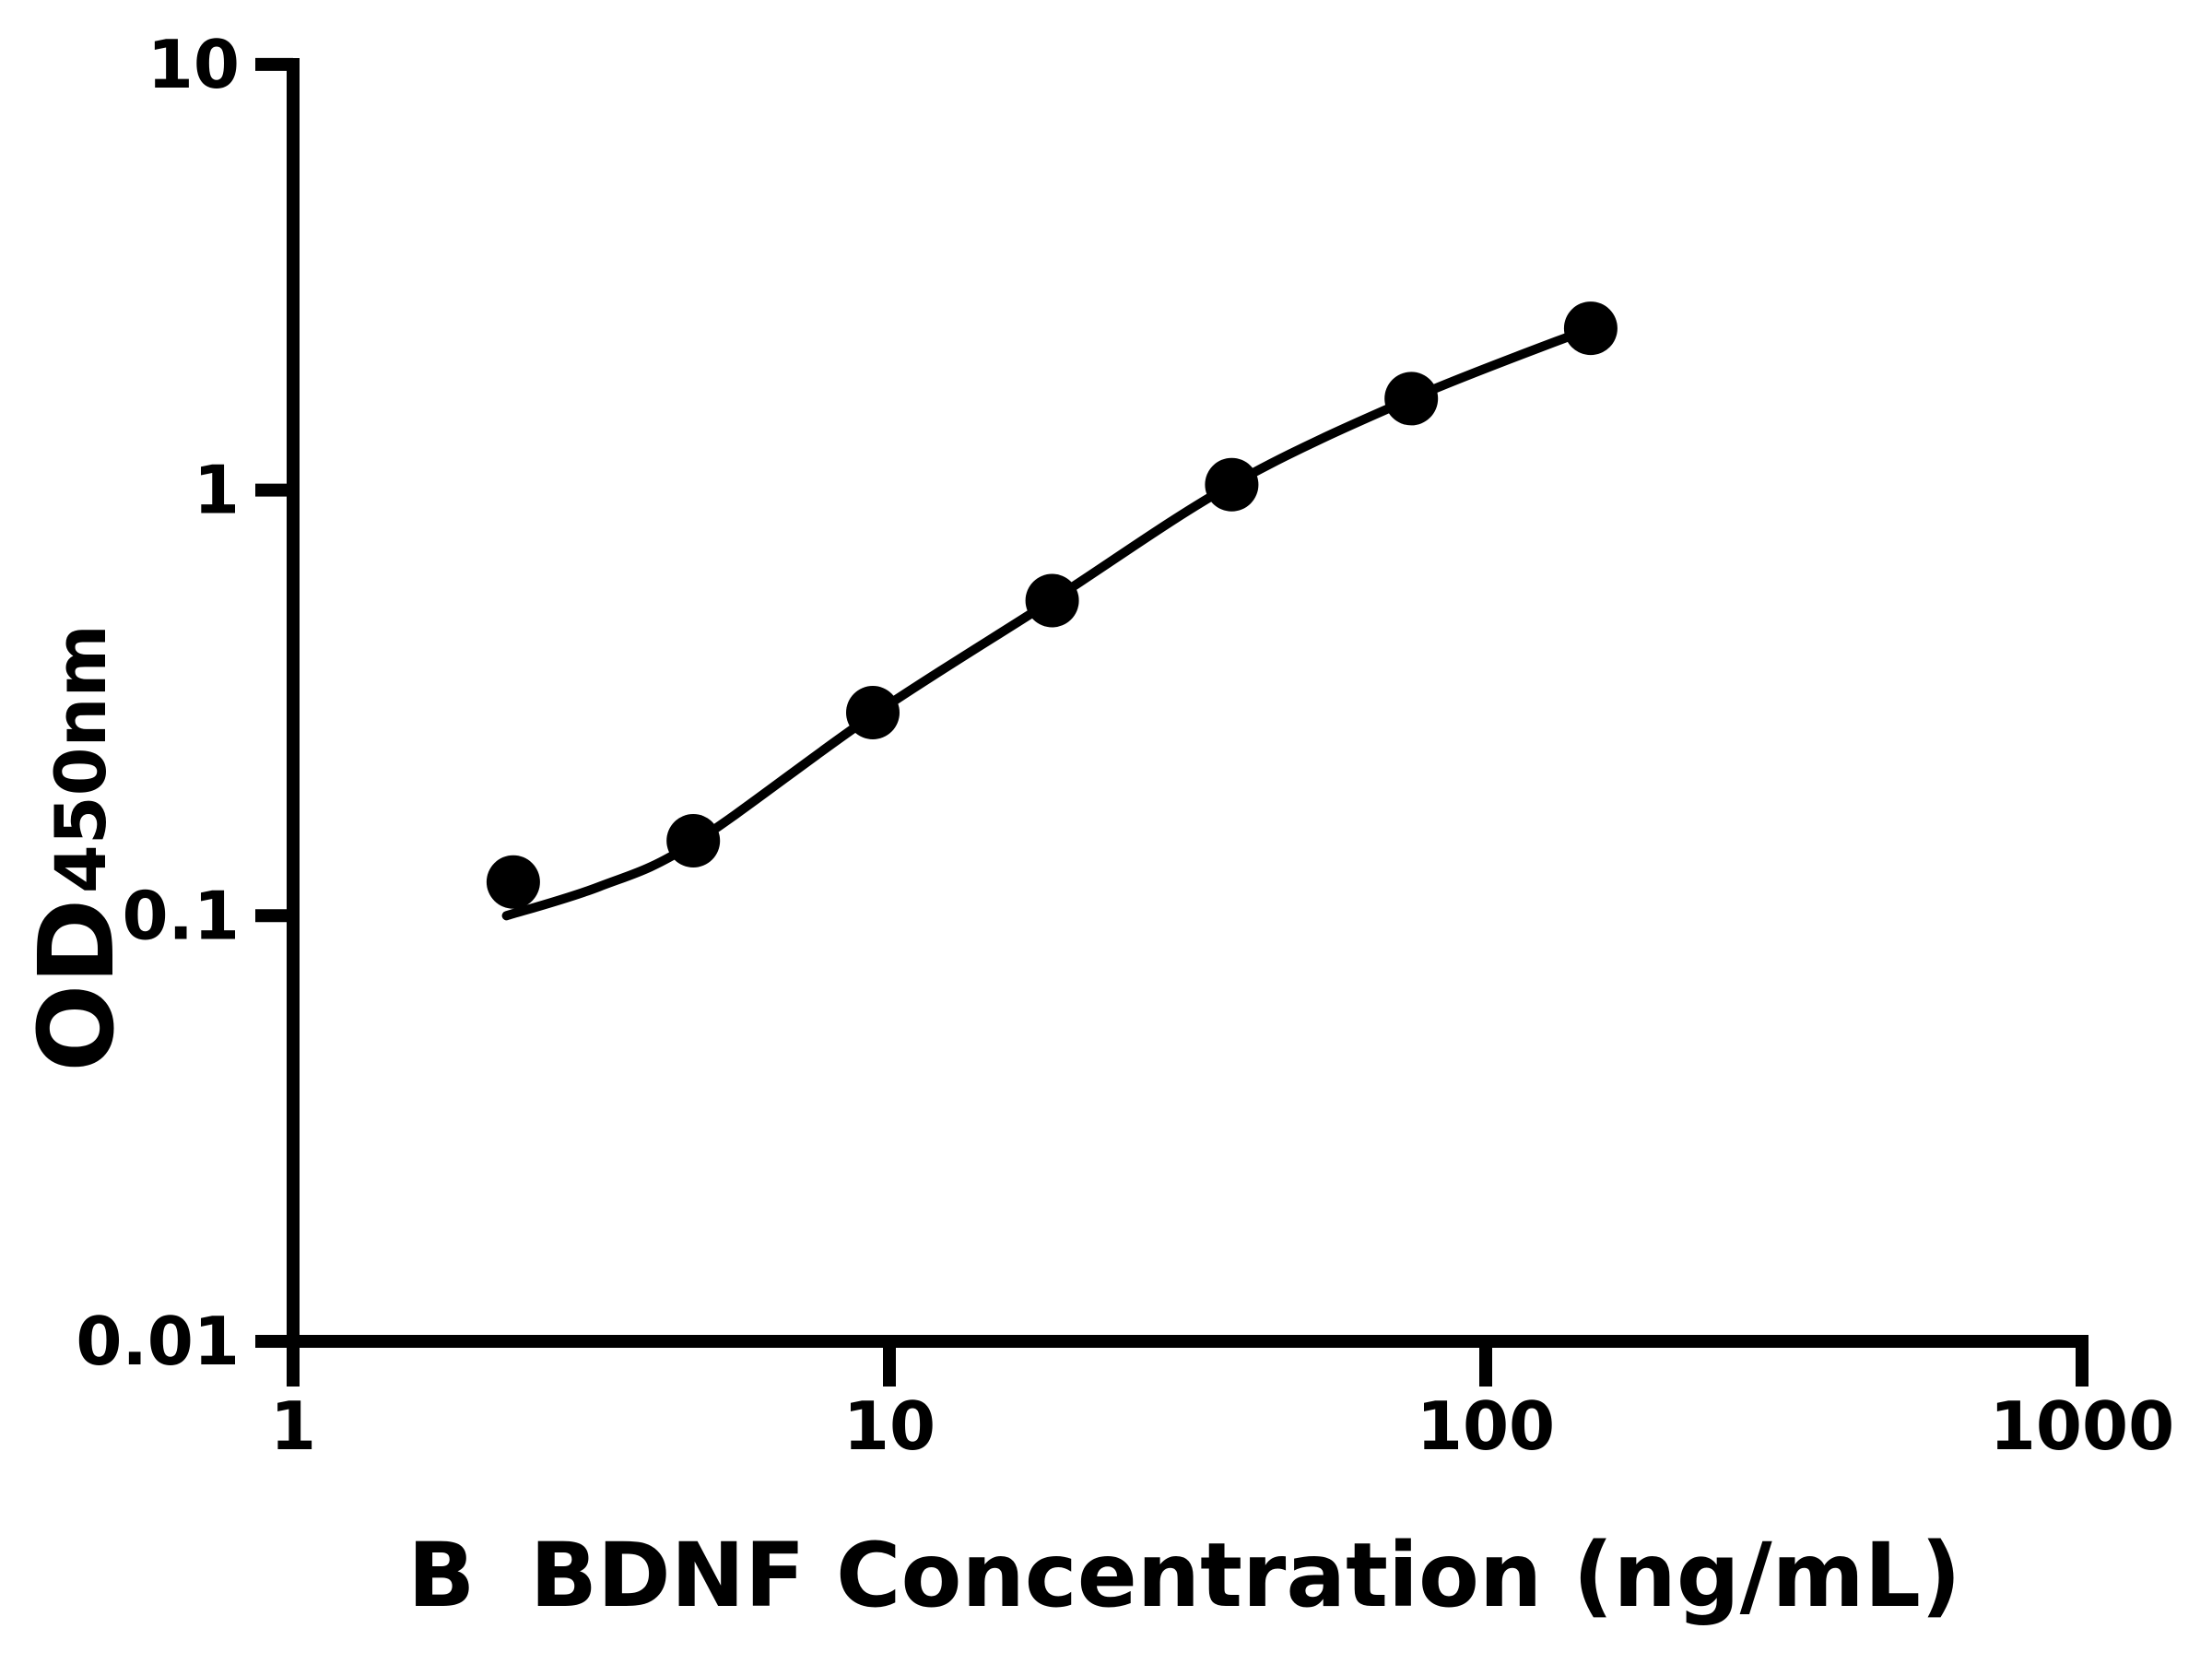  Describe the element at coordinates (441, 1575) in the screenshot. I see `panel-label: B` at that location.